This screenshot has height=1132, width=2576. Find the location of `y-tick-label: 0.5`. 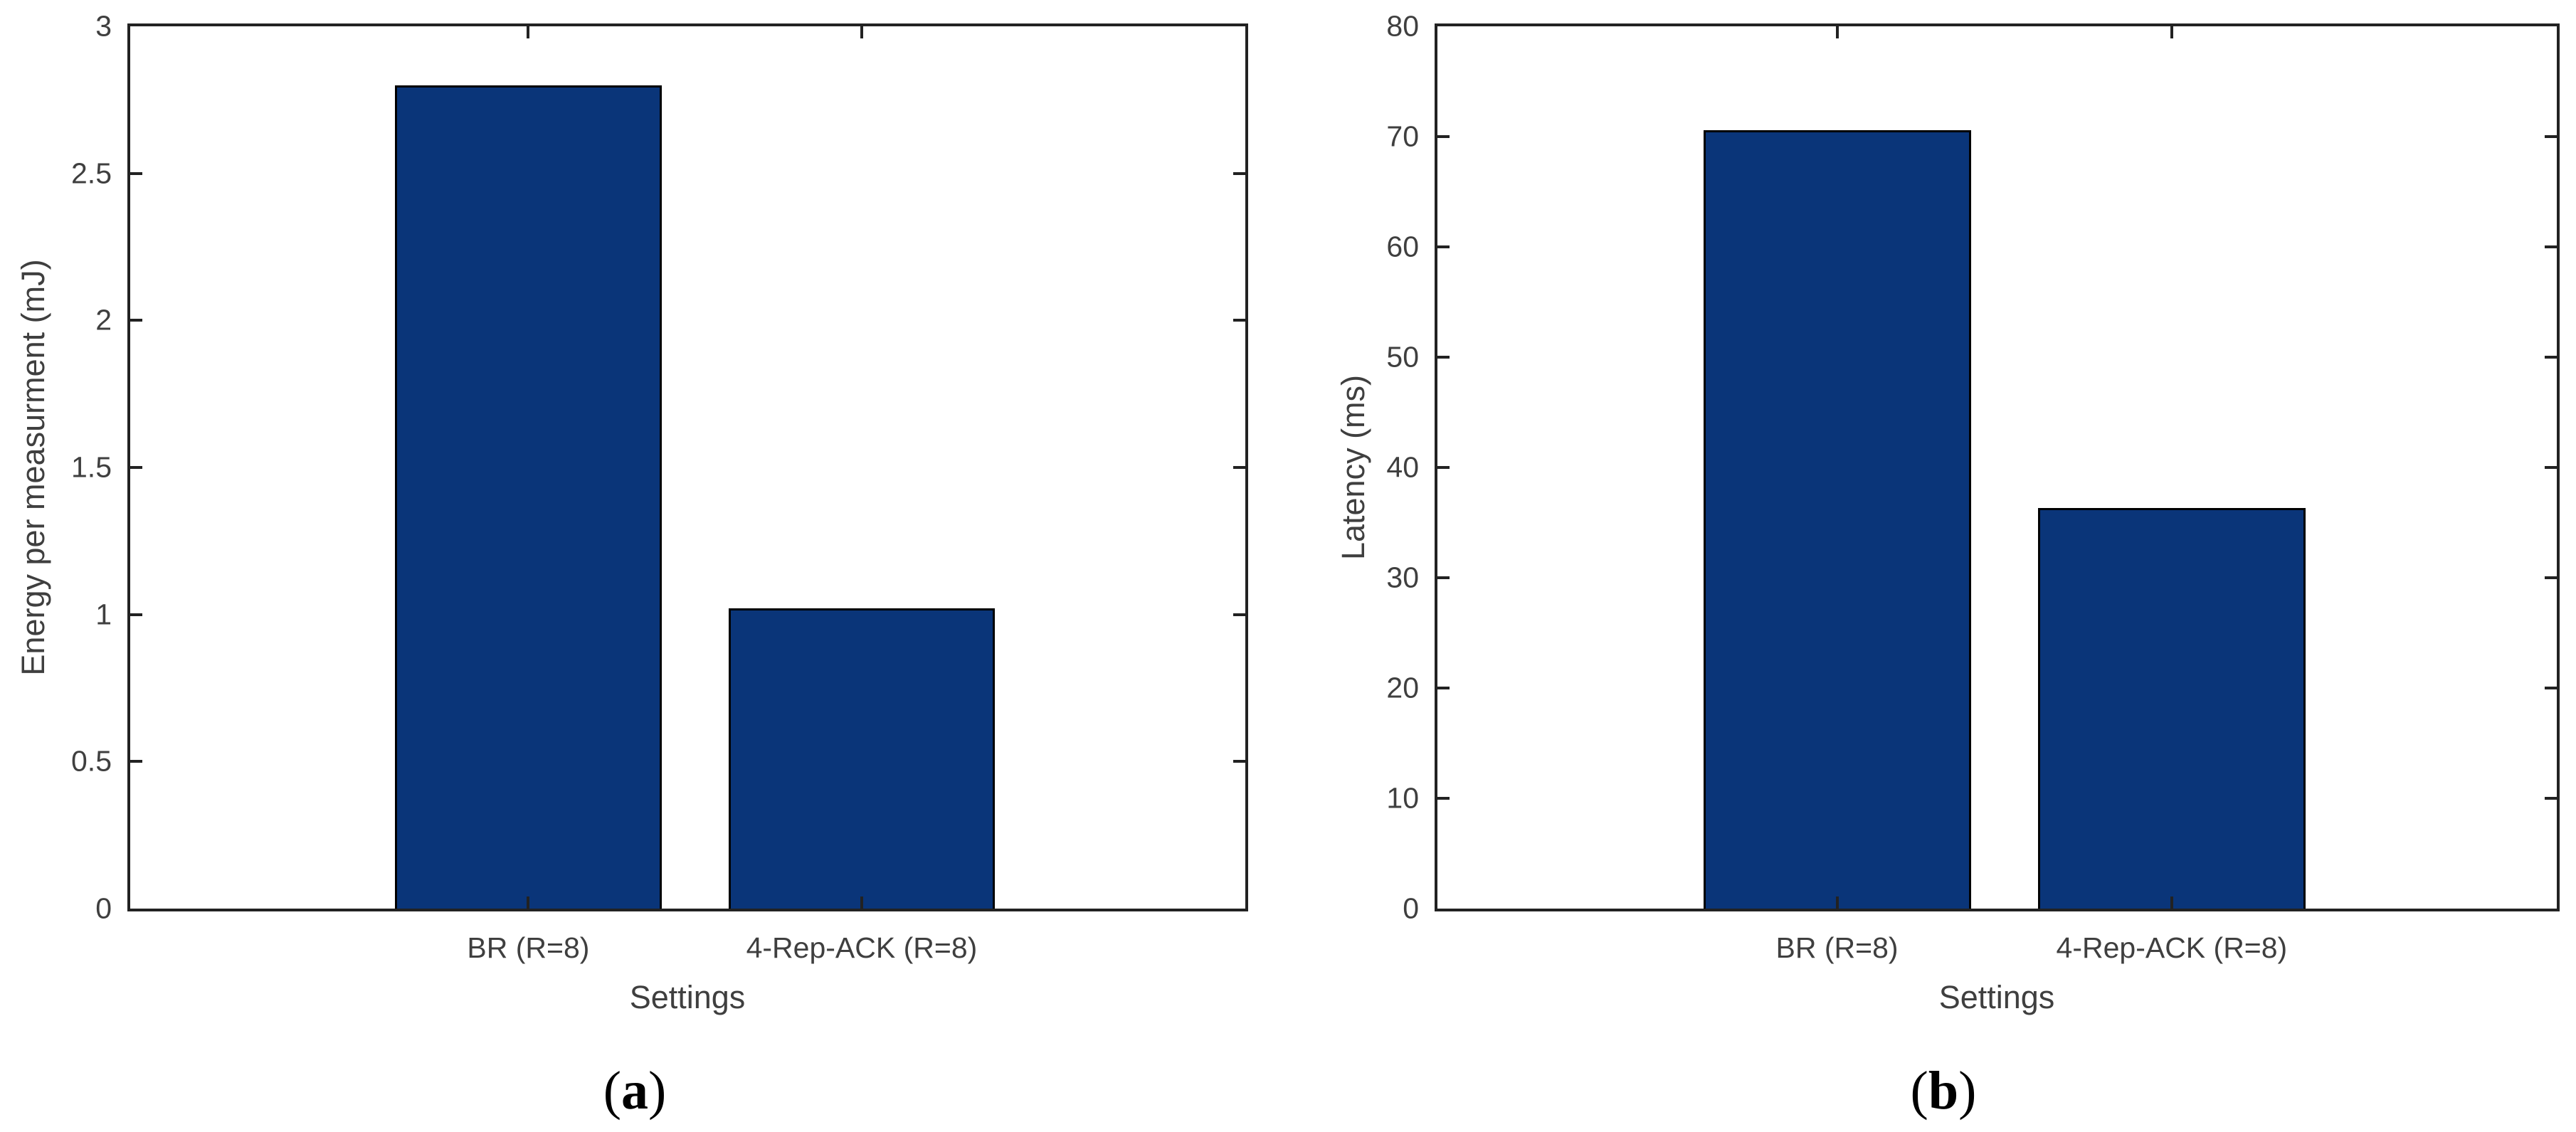

y-tick-label: 0.5 is located at coordinates (91, 761).